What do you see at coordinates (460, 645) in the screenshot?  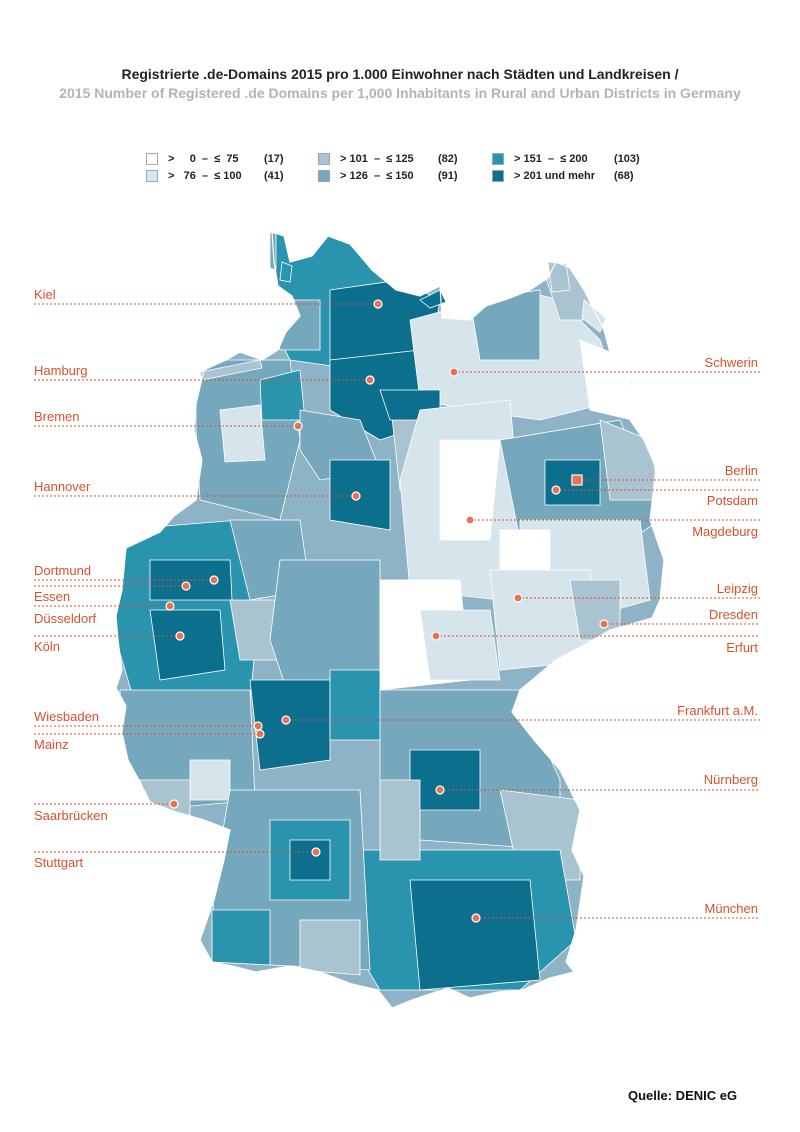 I see `region-thueringen` at bounding box center [460, 645].